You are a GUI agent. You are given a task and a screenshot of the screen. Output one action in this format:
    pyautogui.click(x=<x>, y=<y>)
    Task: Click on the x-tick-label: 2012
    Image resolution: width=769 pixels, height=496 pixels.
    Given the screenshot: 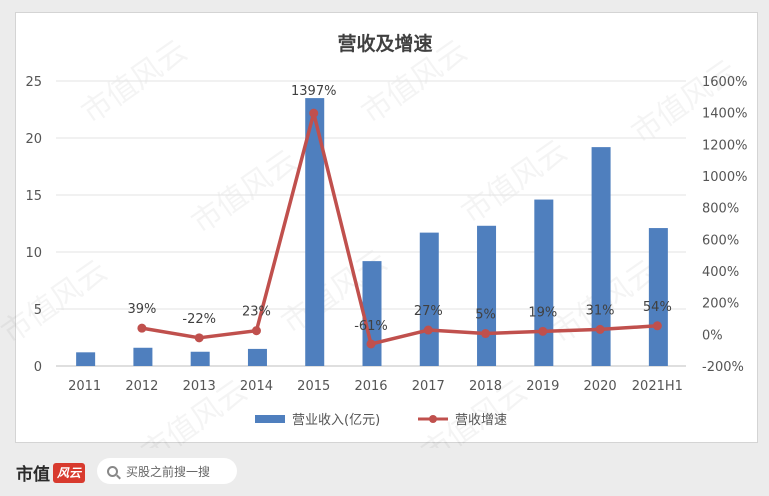 What is the action you would take?
    pyautogui.click(x=141, y=386)
    